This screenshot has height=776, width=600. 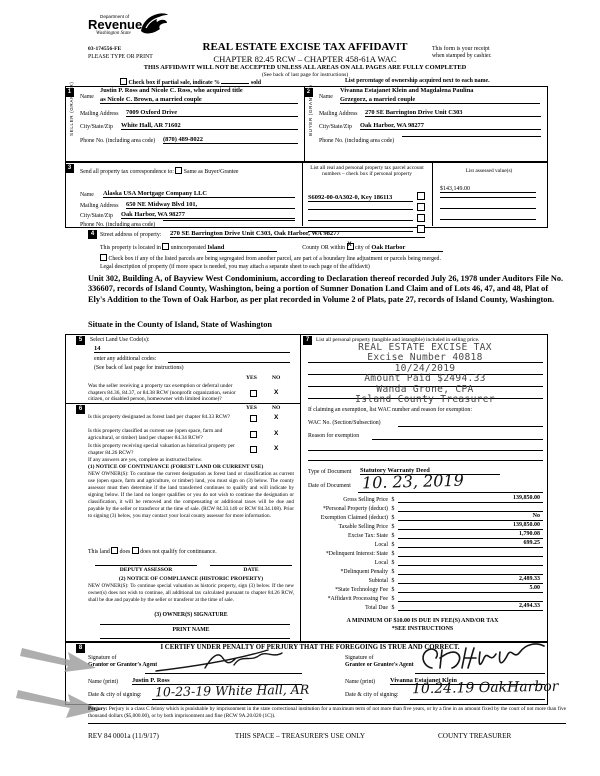 What do you see at coordinates (470, 526) in the screenshot?
I see `fee-value-taxable: 139,850.00` at bounding box center [470, 526].